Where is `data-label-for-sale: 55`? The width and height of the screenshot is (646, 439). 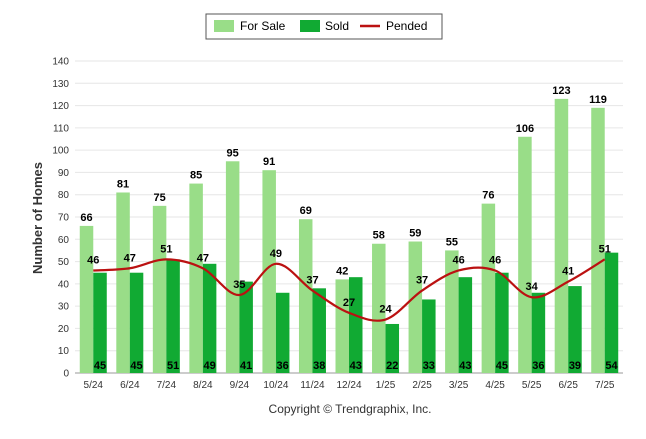
data-label-for-sale: 55 is located at coordinates (452, 242).